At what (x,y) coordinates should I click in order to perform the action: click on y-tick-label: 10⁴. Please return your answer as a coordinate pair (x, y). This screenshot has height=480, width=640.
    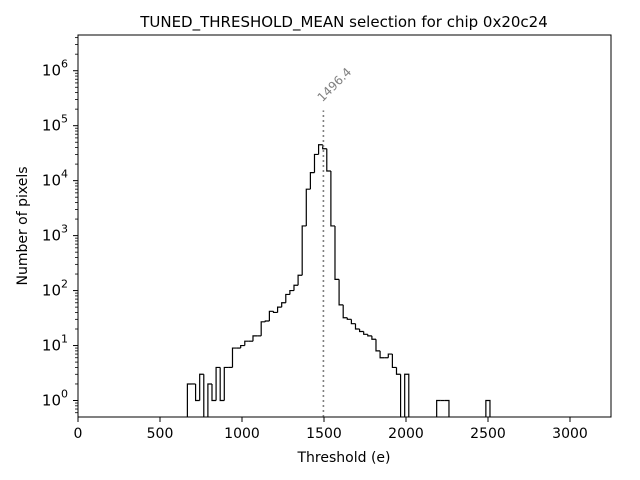
    Looking at the image, I should click on (55, 179).